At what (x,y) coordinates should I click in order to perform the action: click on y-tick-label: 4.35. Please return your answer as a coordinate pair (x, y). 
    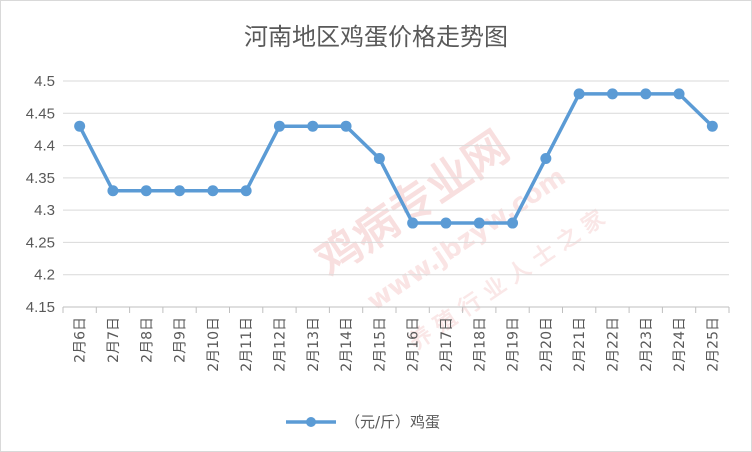
    Looking at the image, I should click on (40, 178).